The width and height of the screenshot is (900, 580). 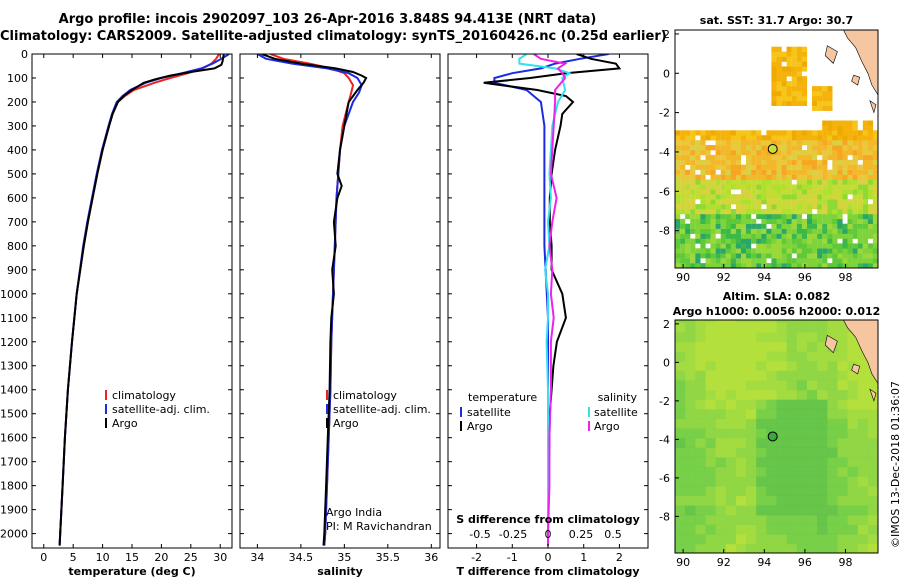 What do you see at coordinates (666, 73) in the screenshot?
I see `sst-map-y-tick-label: 0` at bounding box center [666, 73].